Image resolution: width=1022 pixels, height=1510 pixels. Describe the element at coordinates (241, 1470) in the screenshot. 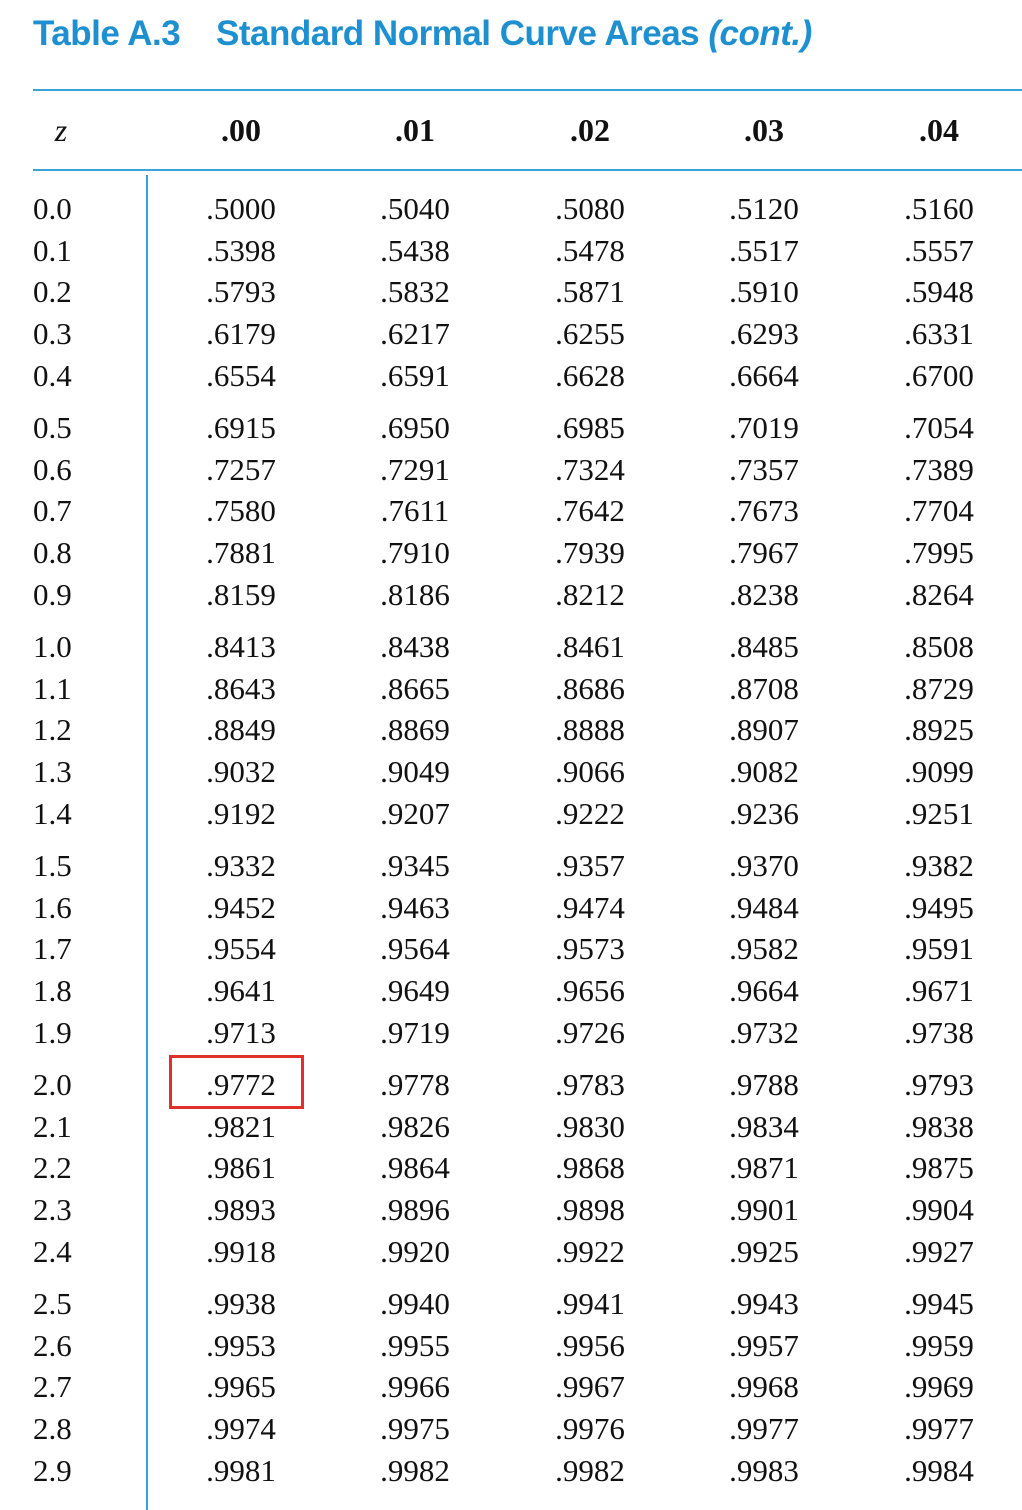

I see `area-value-cell: .9981` at that location.